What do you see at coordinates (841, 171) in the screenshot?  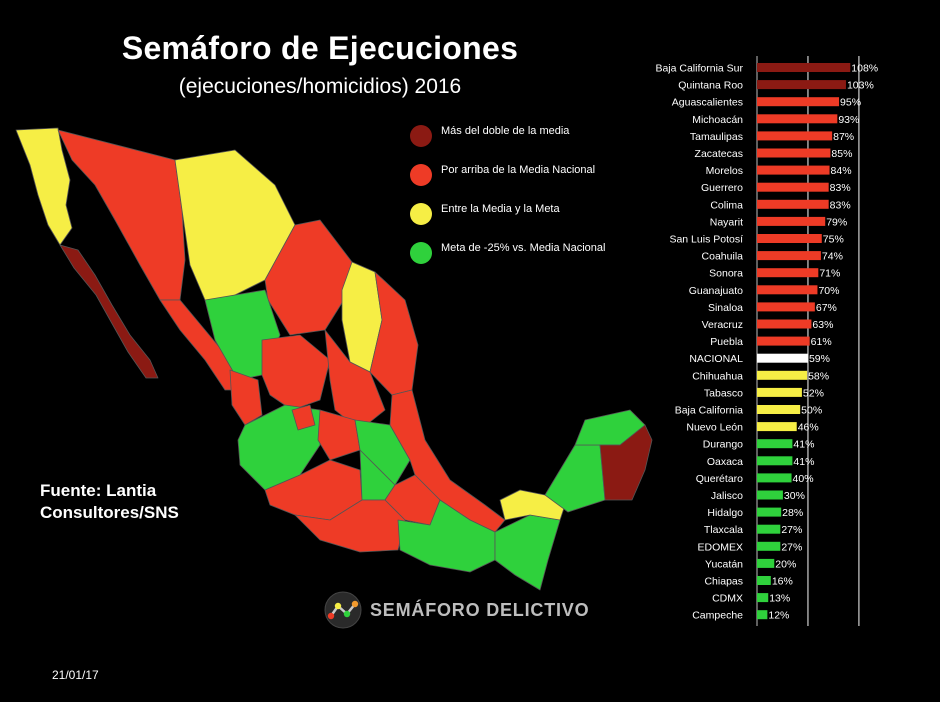 I see `data-label: 84%` at bounding box center [841, 171].